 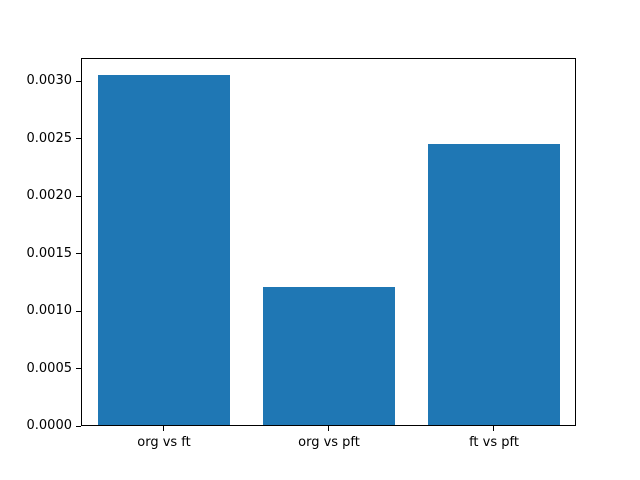 I want to click on y-tick-label: 0.0000, so click(x=49, y=425).